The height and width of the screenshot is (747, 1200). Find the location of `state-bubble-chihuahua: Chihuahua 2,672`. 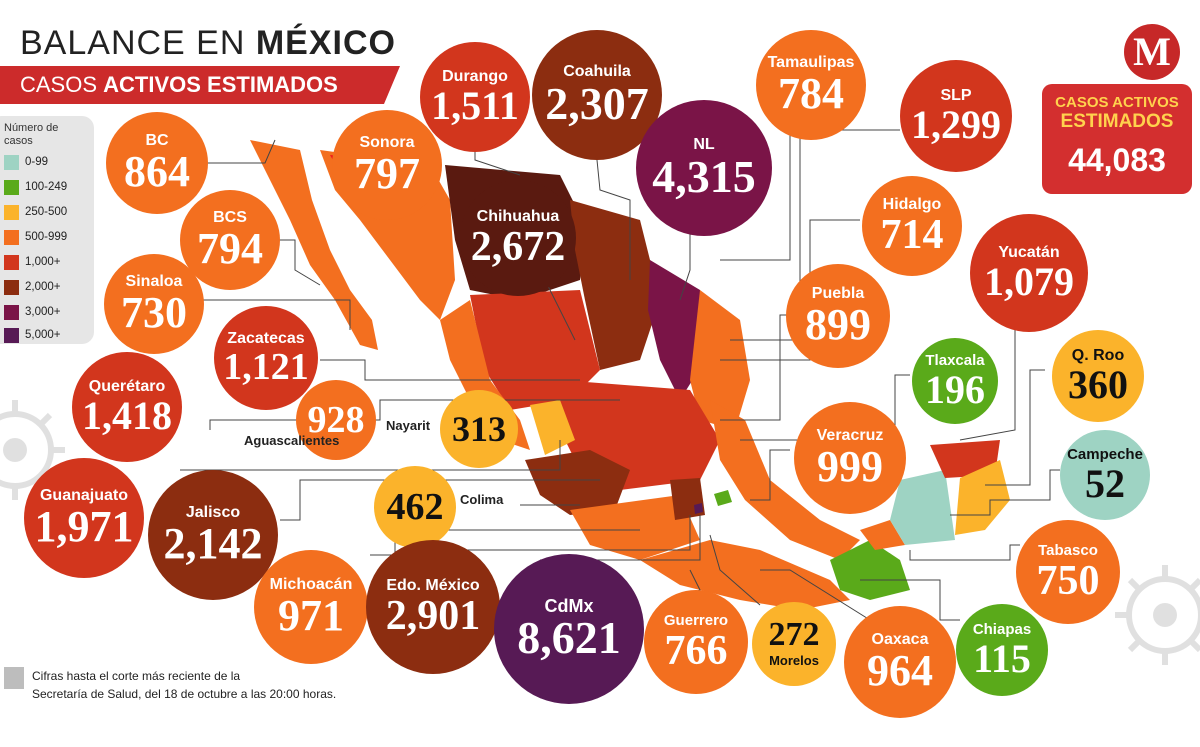

state-bubble-chihuahua: Chihuahua 2,672 is located at coordinates (518, 238).